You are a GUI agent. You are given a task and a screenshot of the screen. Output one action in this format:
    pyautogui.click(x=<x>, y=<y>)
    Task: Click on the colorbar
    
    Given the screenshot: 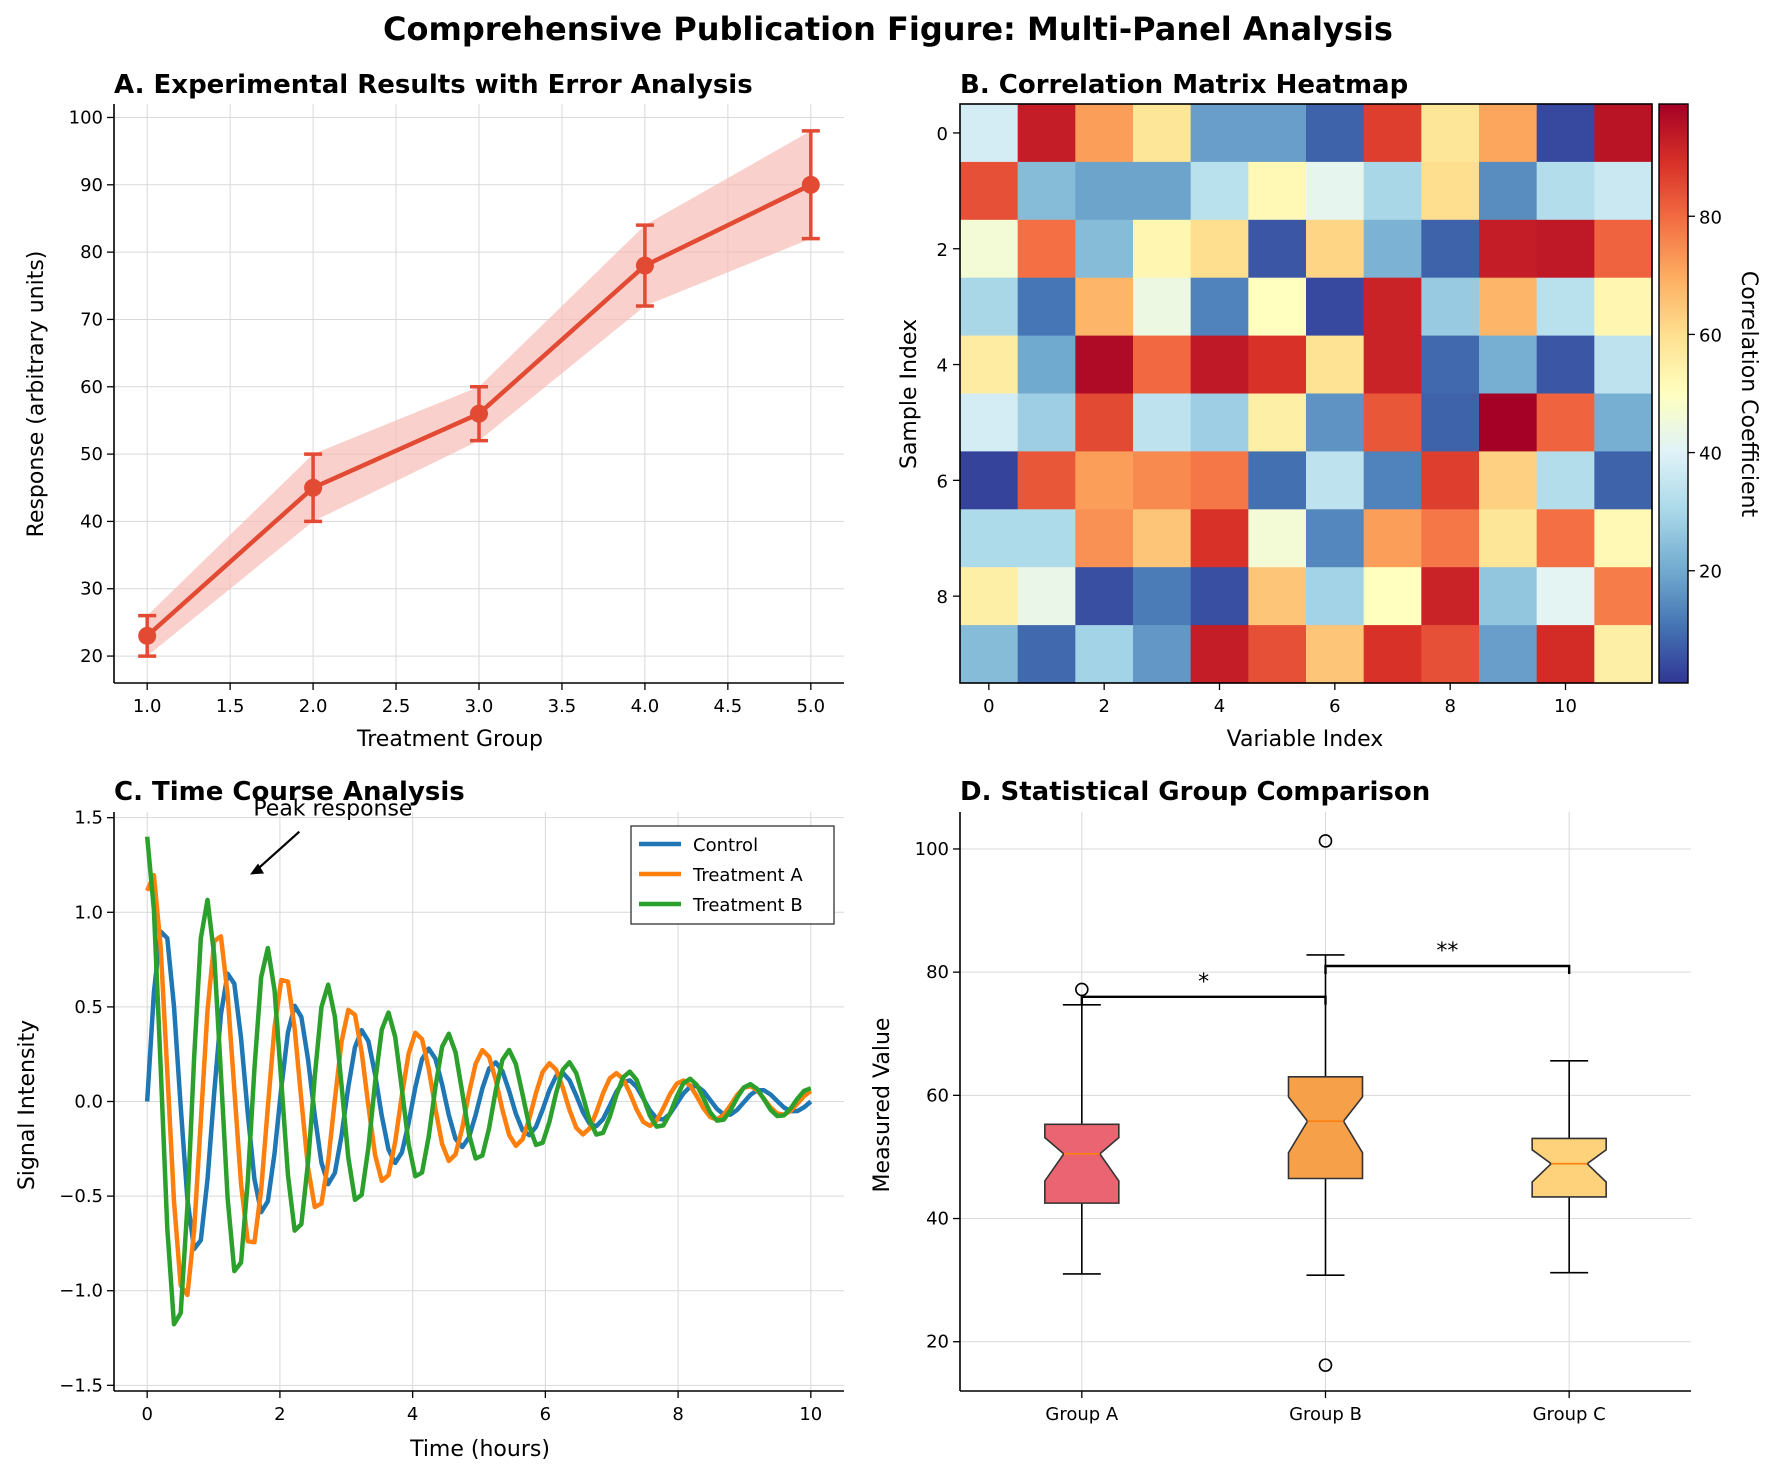 What is the action you would take?
    pyautogui.click(x=1673, y=393)
    